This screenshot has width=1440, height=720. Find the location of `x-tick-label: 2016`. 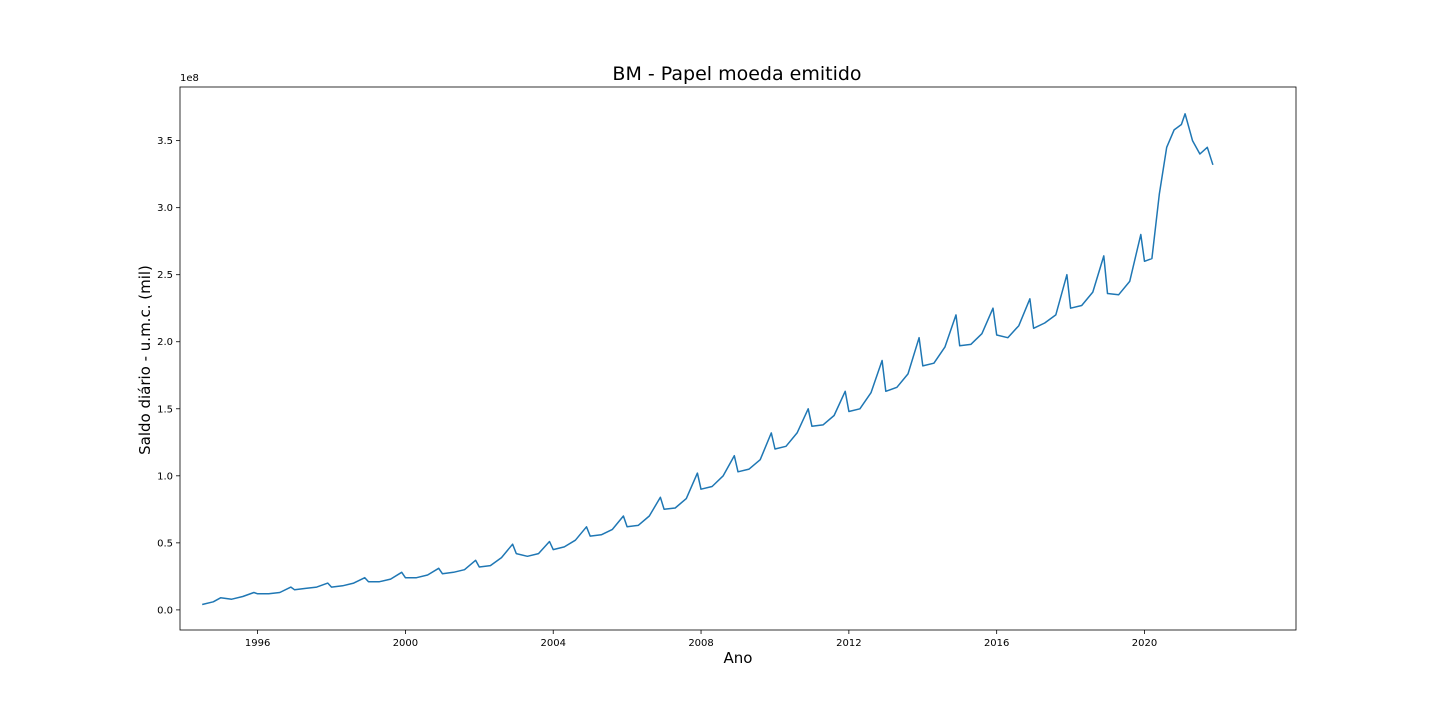

x-tick-label: 2016 is located at coordinates (996, 643).